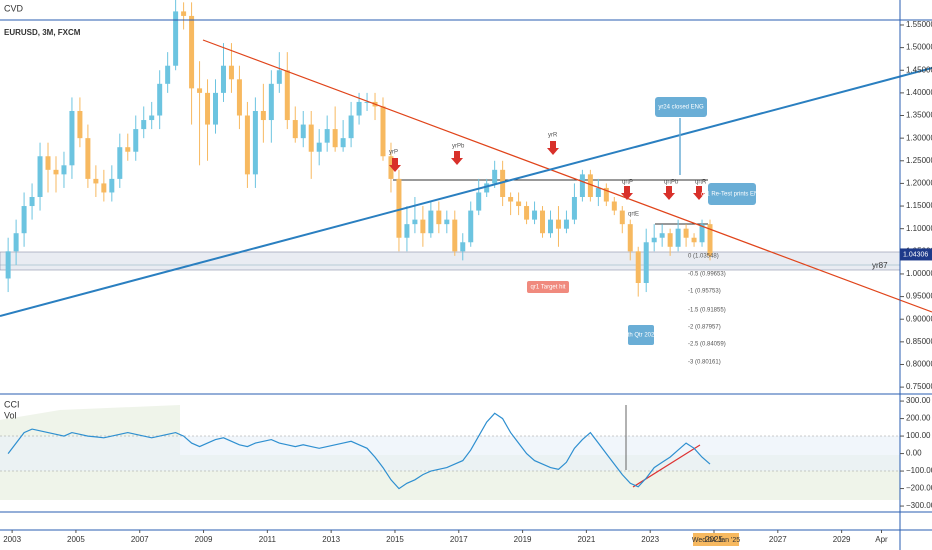  Describe the element at coordinates (919, 115) in the screenshot. I see `y-tick-label: 1.35000` at that location.